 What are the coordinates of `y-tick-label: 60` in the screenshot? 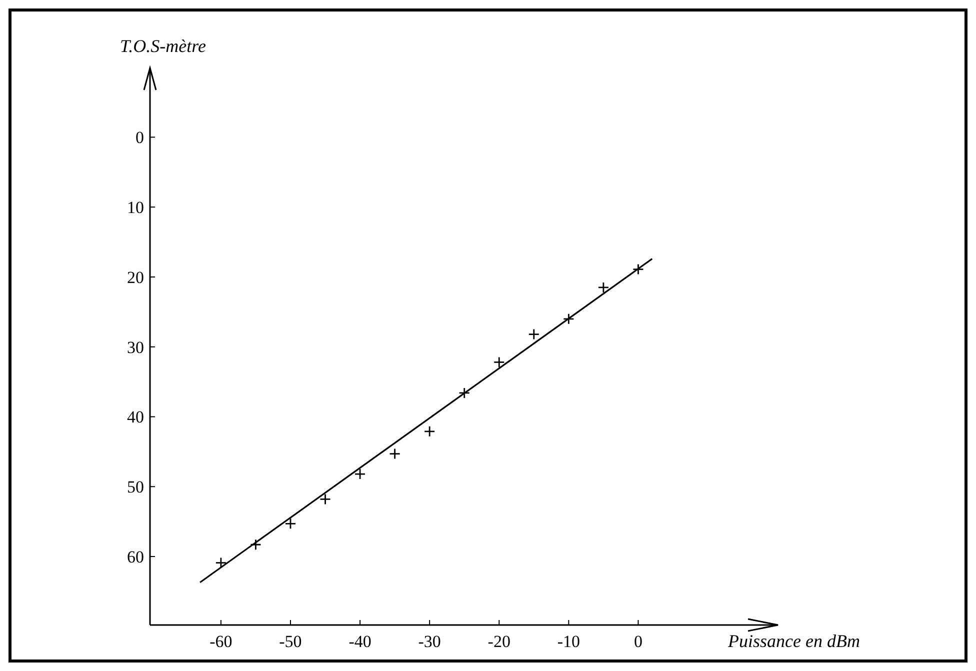 It's located at (135, 556).